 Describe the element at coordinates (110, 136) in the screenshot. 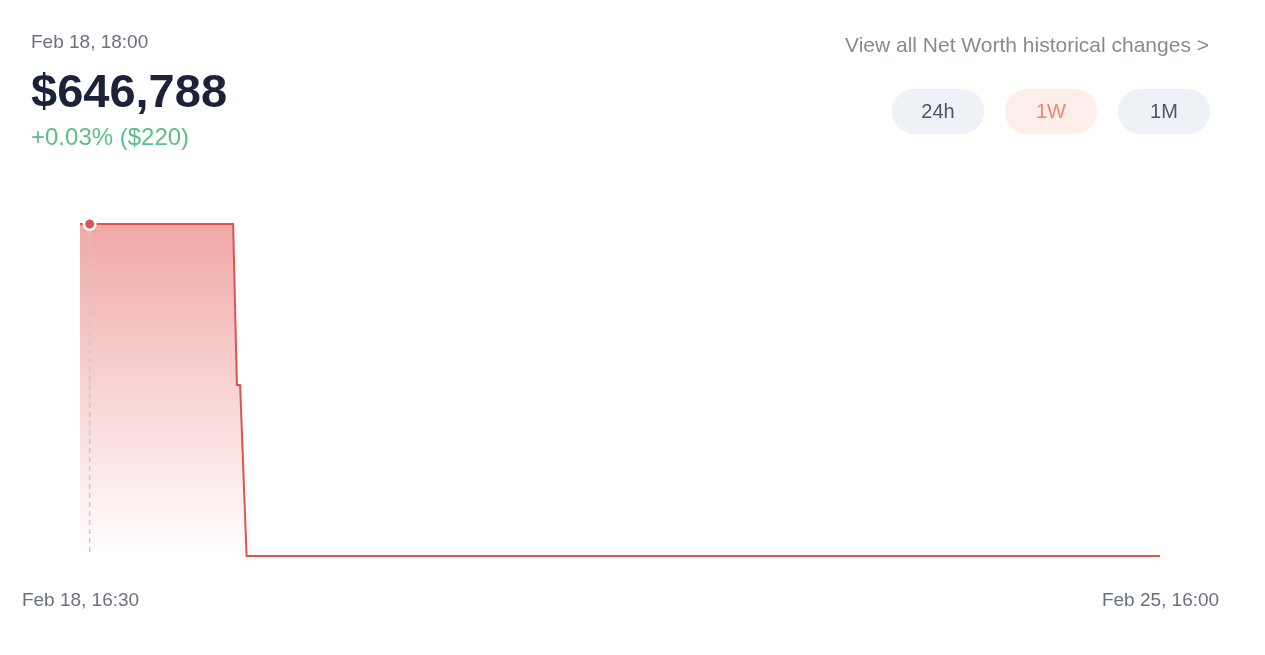

I see `chart-subtitle: +0.03% ($220)` at that location.